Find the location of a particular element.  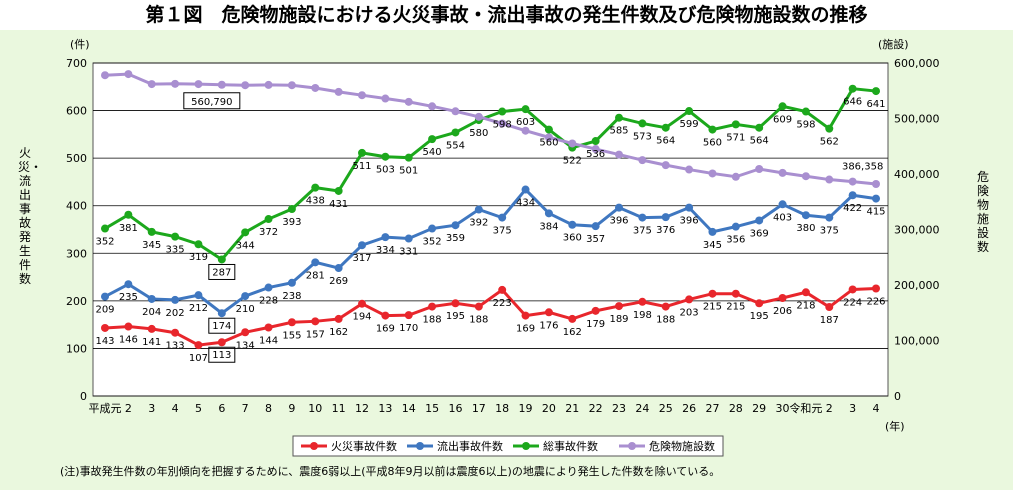

legend-label: 総事故件数 is located at coordinates (570, 446).